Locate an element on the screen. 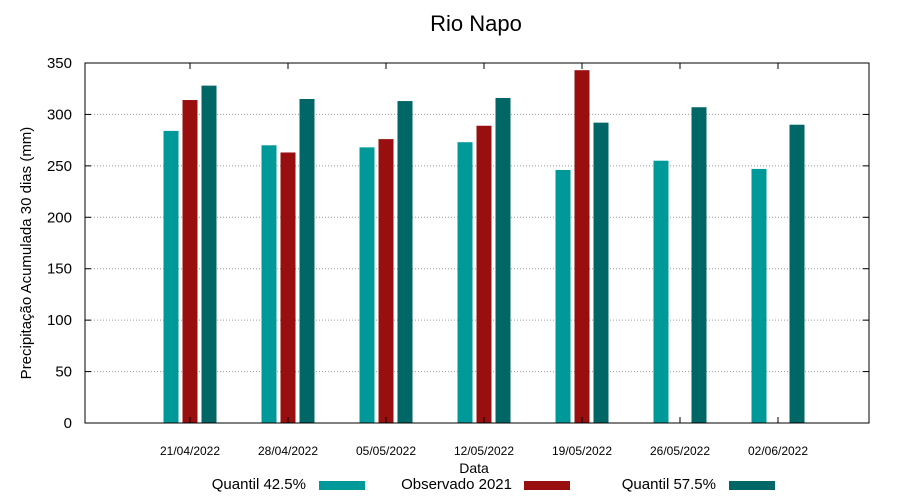  y-tick-label: 350 is located at coordinates (59, 63).